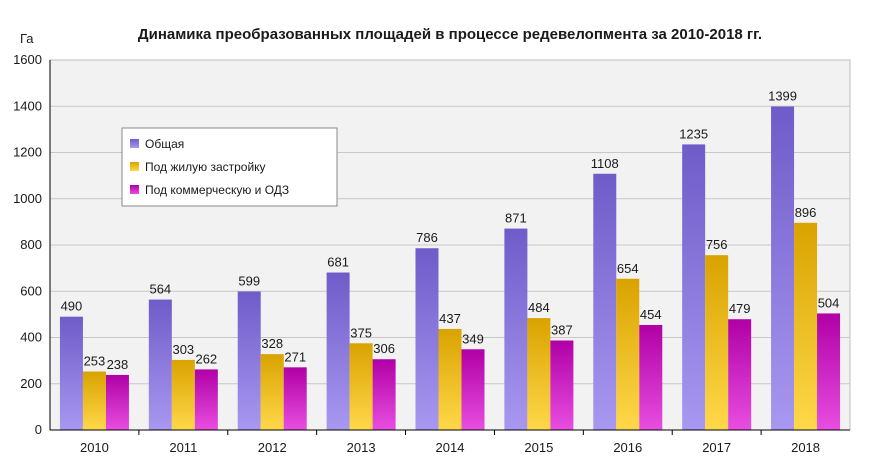 This screenshot has height=469, width=880. I want to click on data-label: 437, so click(450, 318).